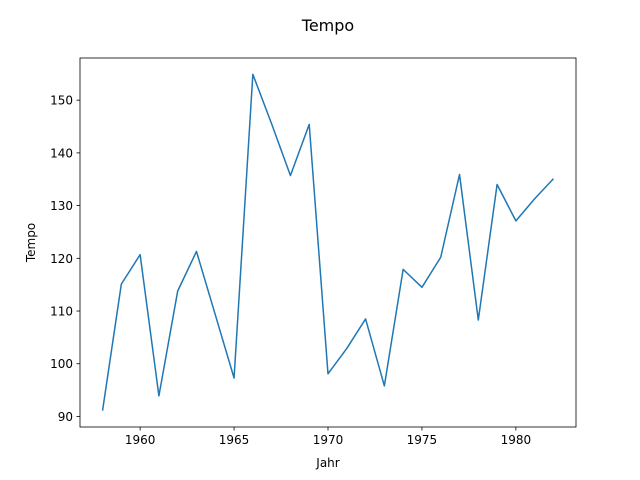 This screenshot has width=640, height=480. I want to click on x-axis-label: Jahr, so click(327, 463).